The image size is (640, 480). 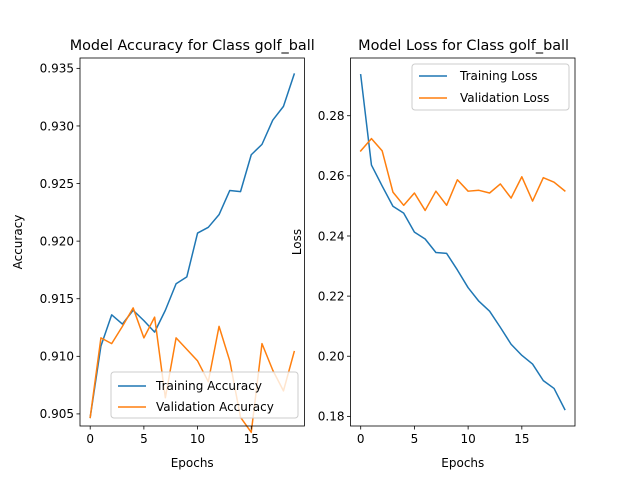 What do you see at coordinates (331, 236) in the screenshot?
I see `loss-y-tick-label: 0.24` at bounding box center [331, 236].